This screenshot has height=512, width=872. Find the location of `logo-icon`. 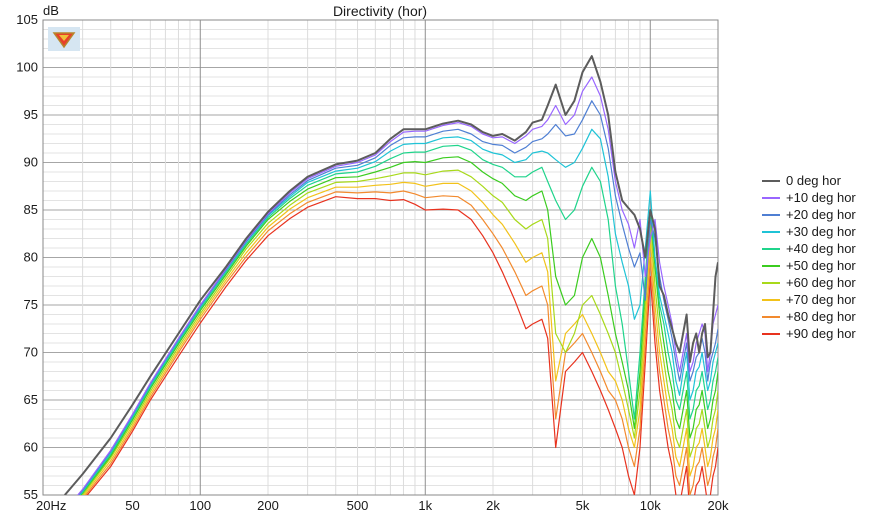

logo-icon is located at coordinates (64, 39).